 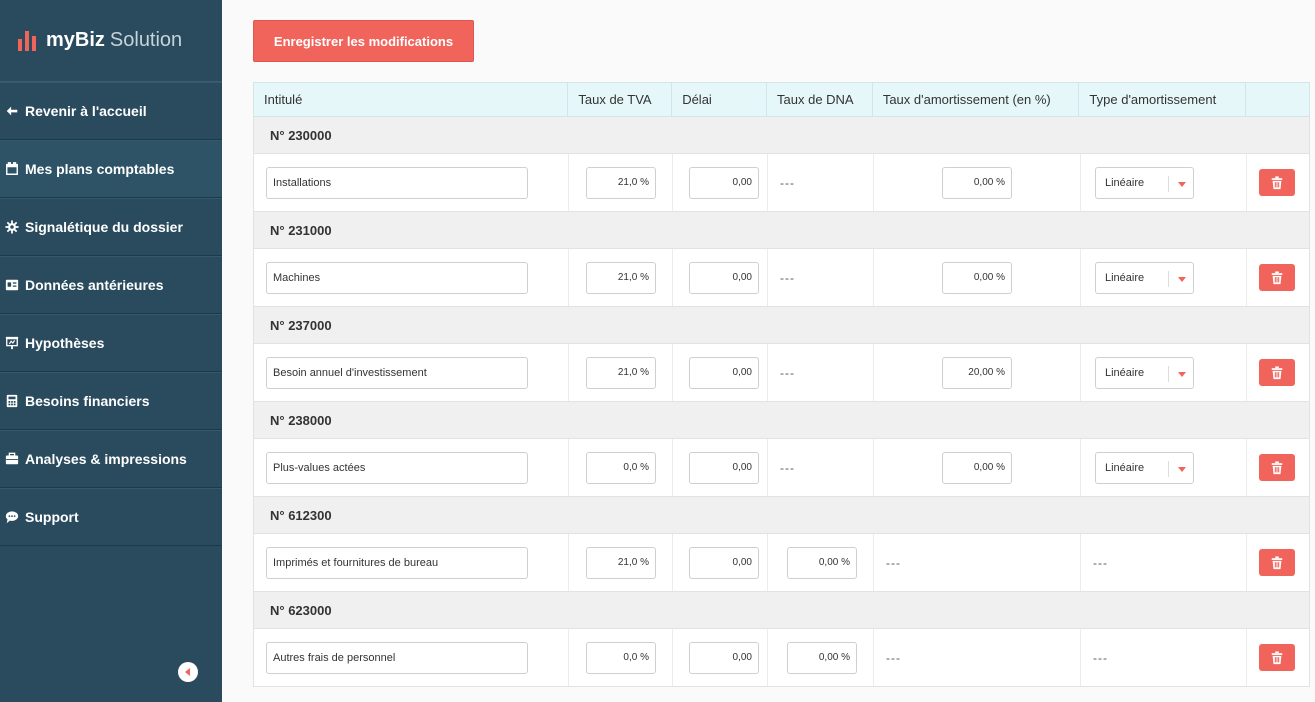 I want to click on intitule-input: Besoin annuel d'investissement, so click(x=397, y=372).